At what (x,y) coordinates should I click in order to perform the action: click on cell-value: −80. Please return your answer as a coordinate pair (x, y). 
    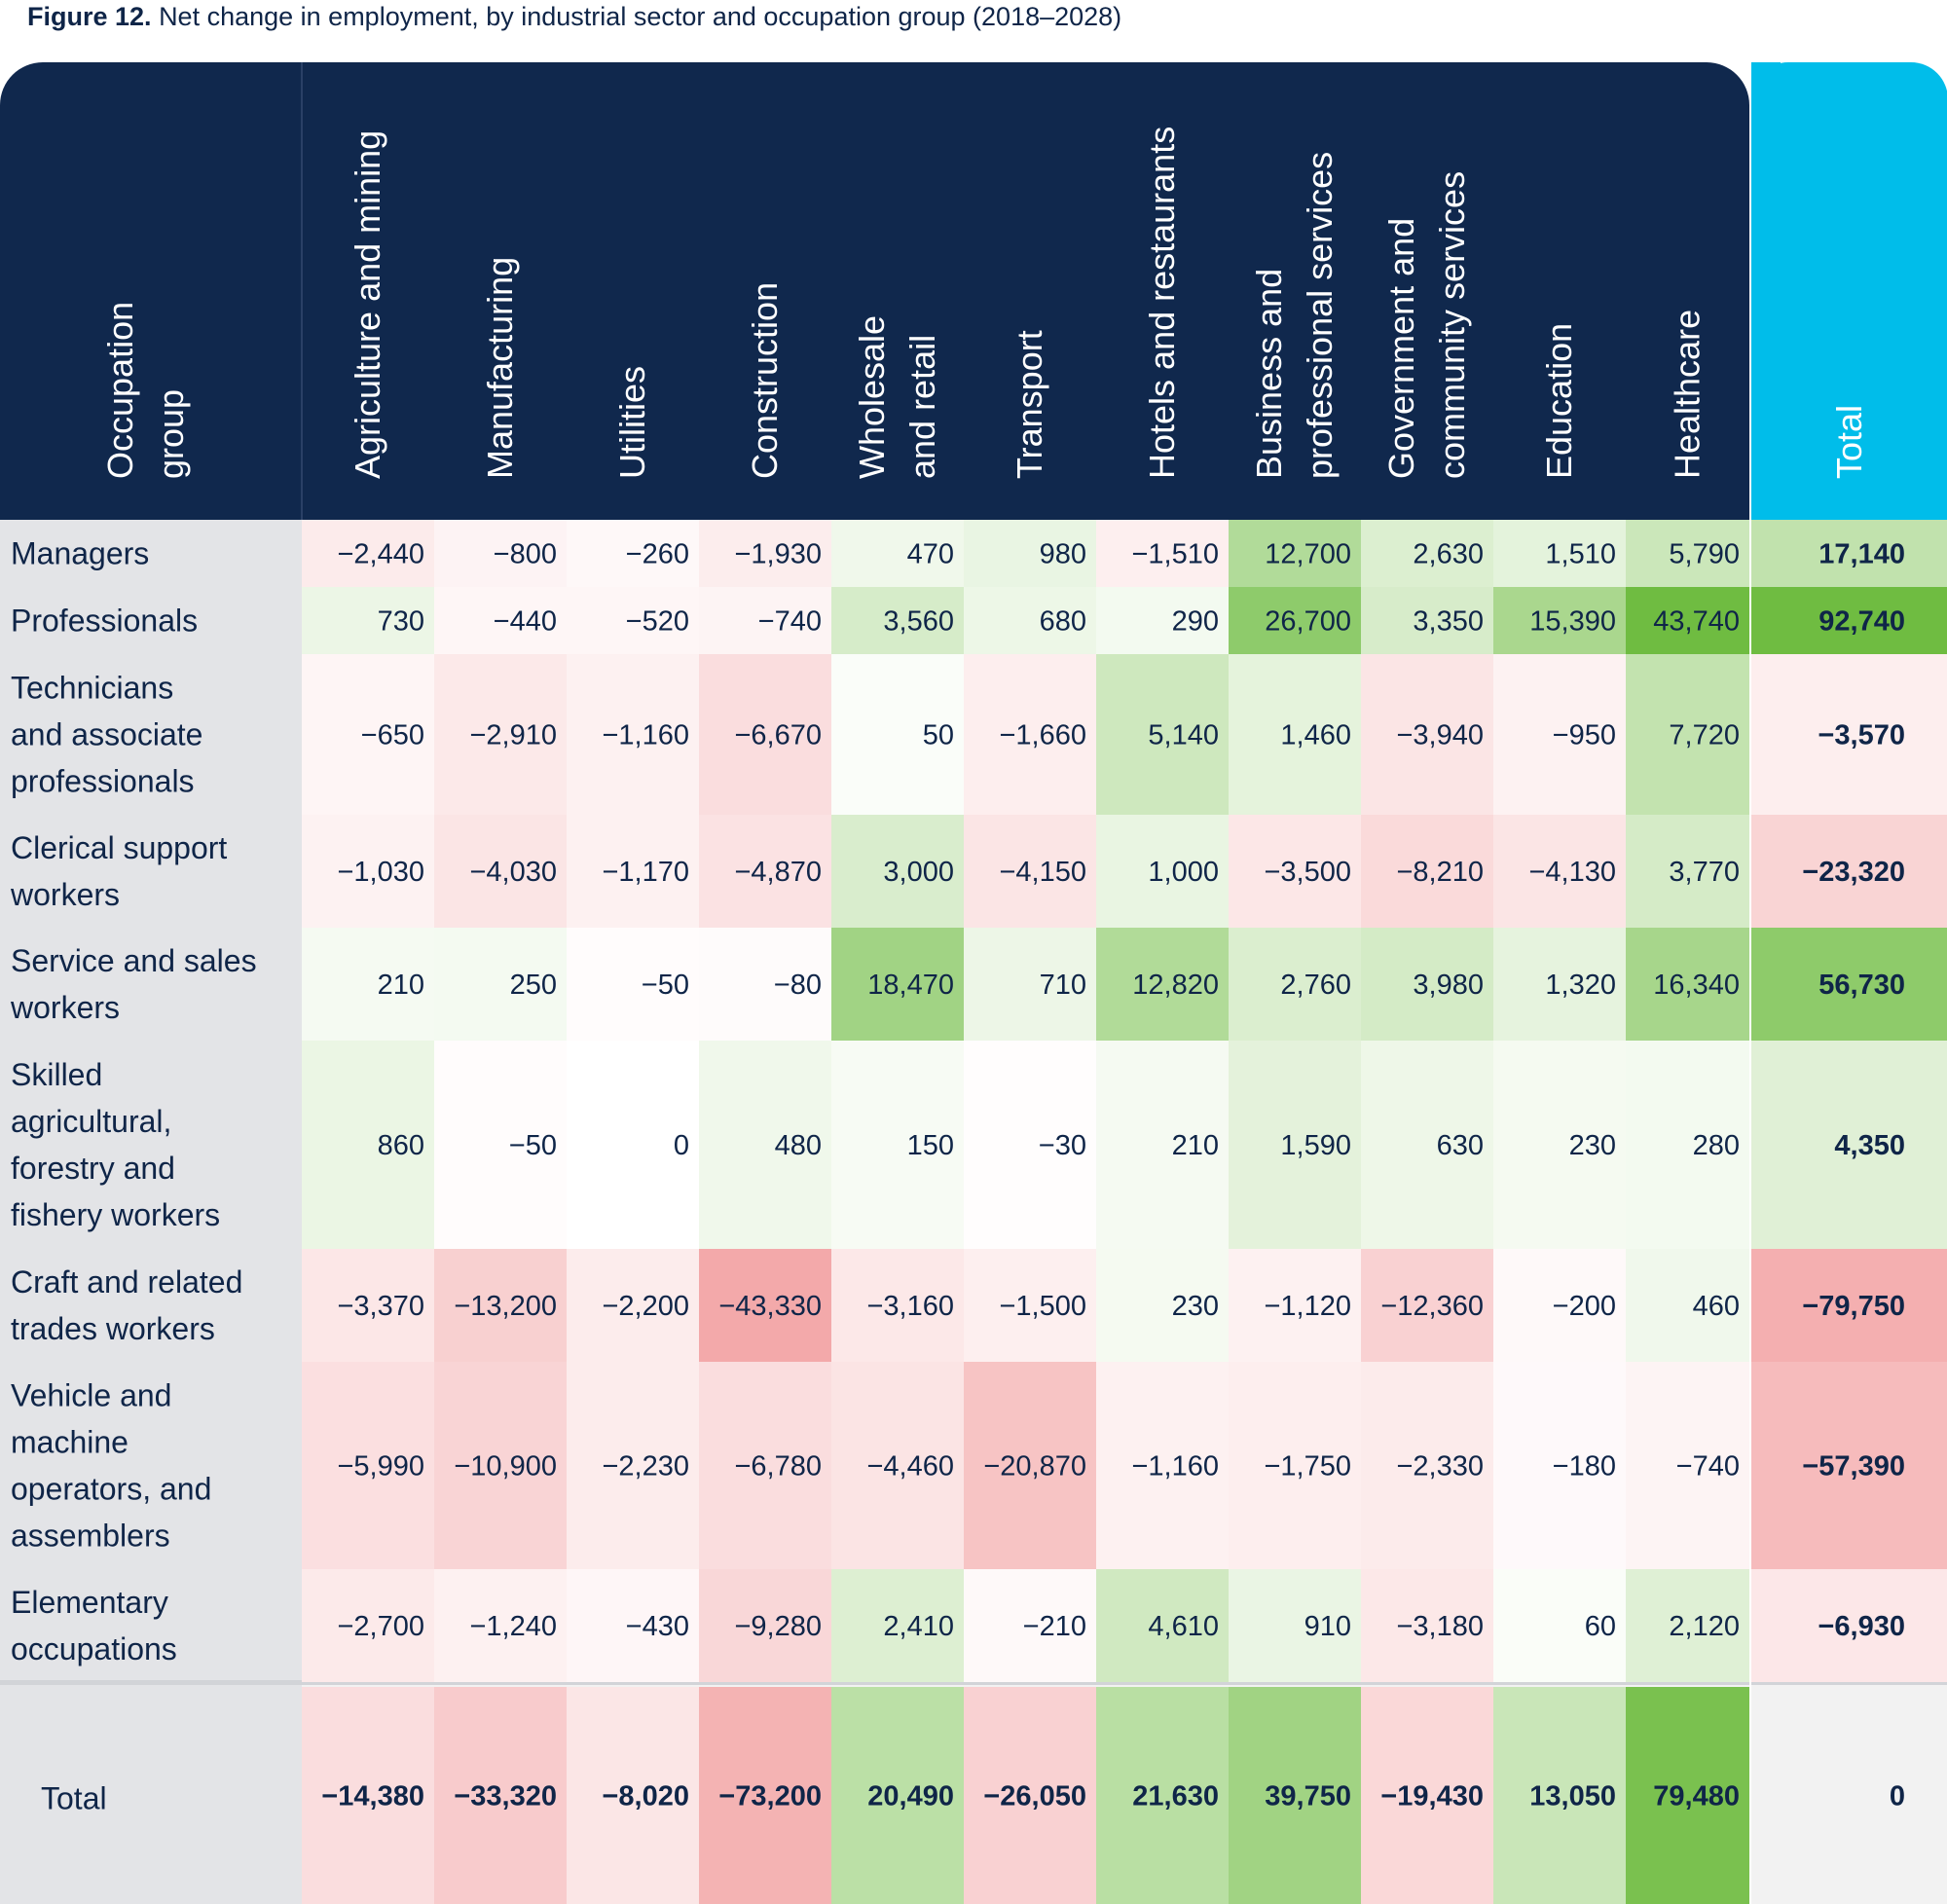
    Looking at the image, I should click on (798, 985).